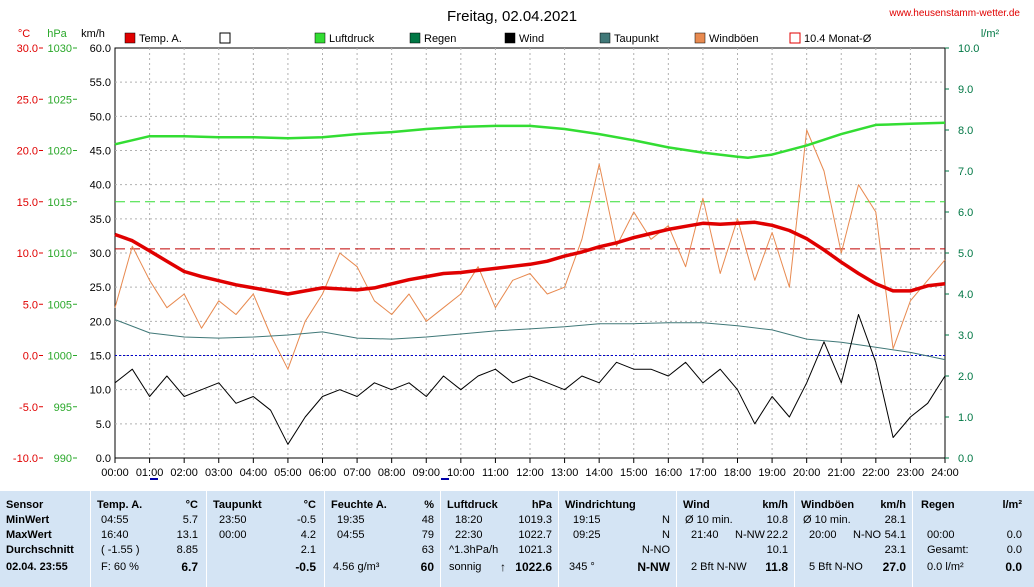  What do you see at coordinates (100, 322) in the screenshot?
I see `kmh-tick-label: 20.0` at bounding box center [100, 322].